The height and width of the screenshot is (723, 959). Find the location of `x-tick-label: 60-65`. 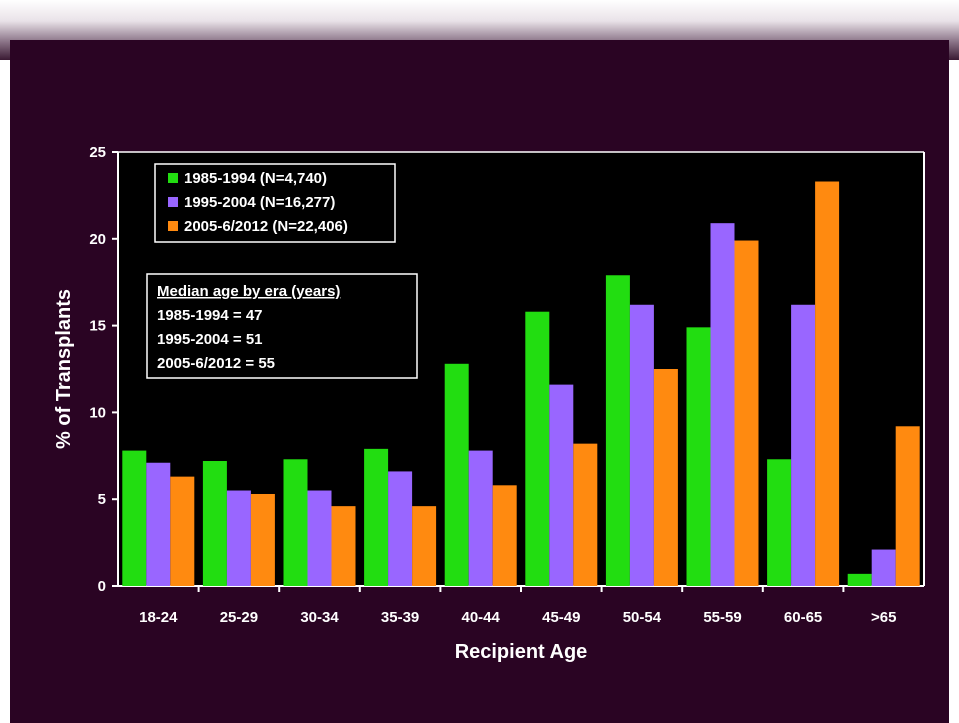

x-tick-label: 60-65 is located at coordinates (803, 617).